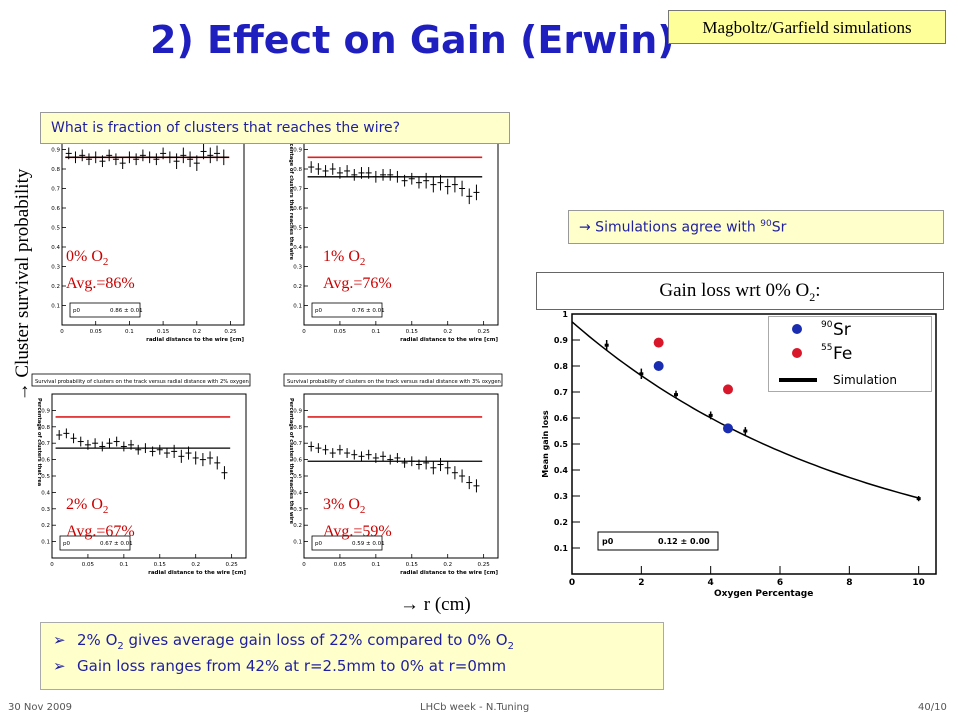  What do you see at coordinates (116, 544) in the screenshot?
I see `panel2-fit-value: 0.67 ± 0.01` at bounding box center [116, 544].